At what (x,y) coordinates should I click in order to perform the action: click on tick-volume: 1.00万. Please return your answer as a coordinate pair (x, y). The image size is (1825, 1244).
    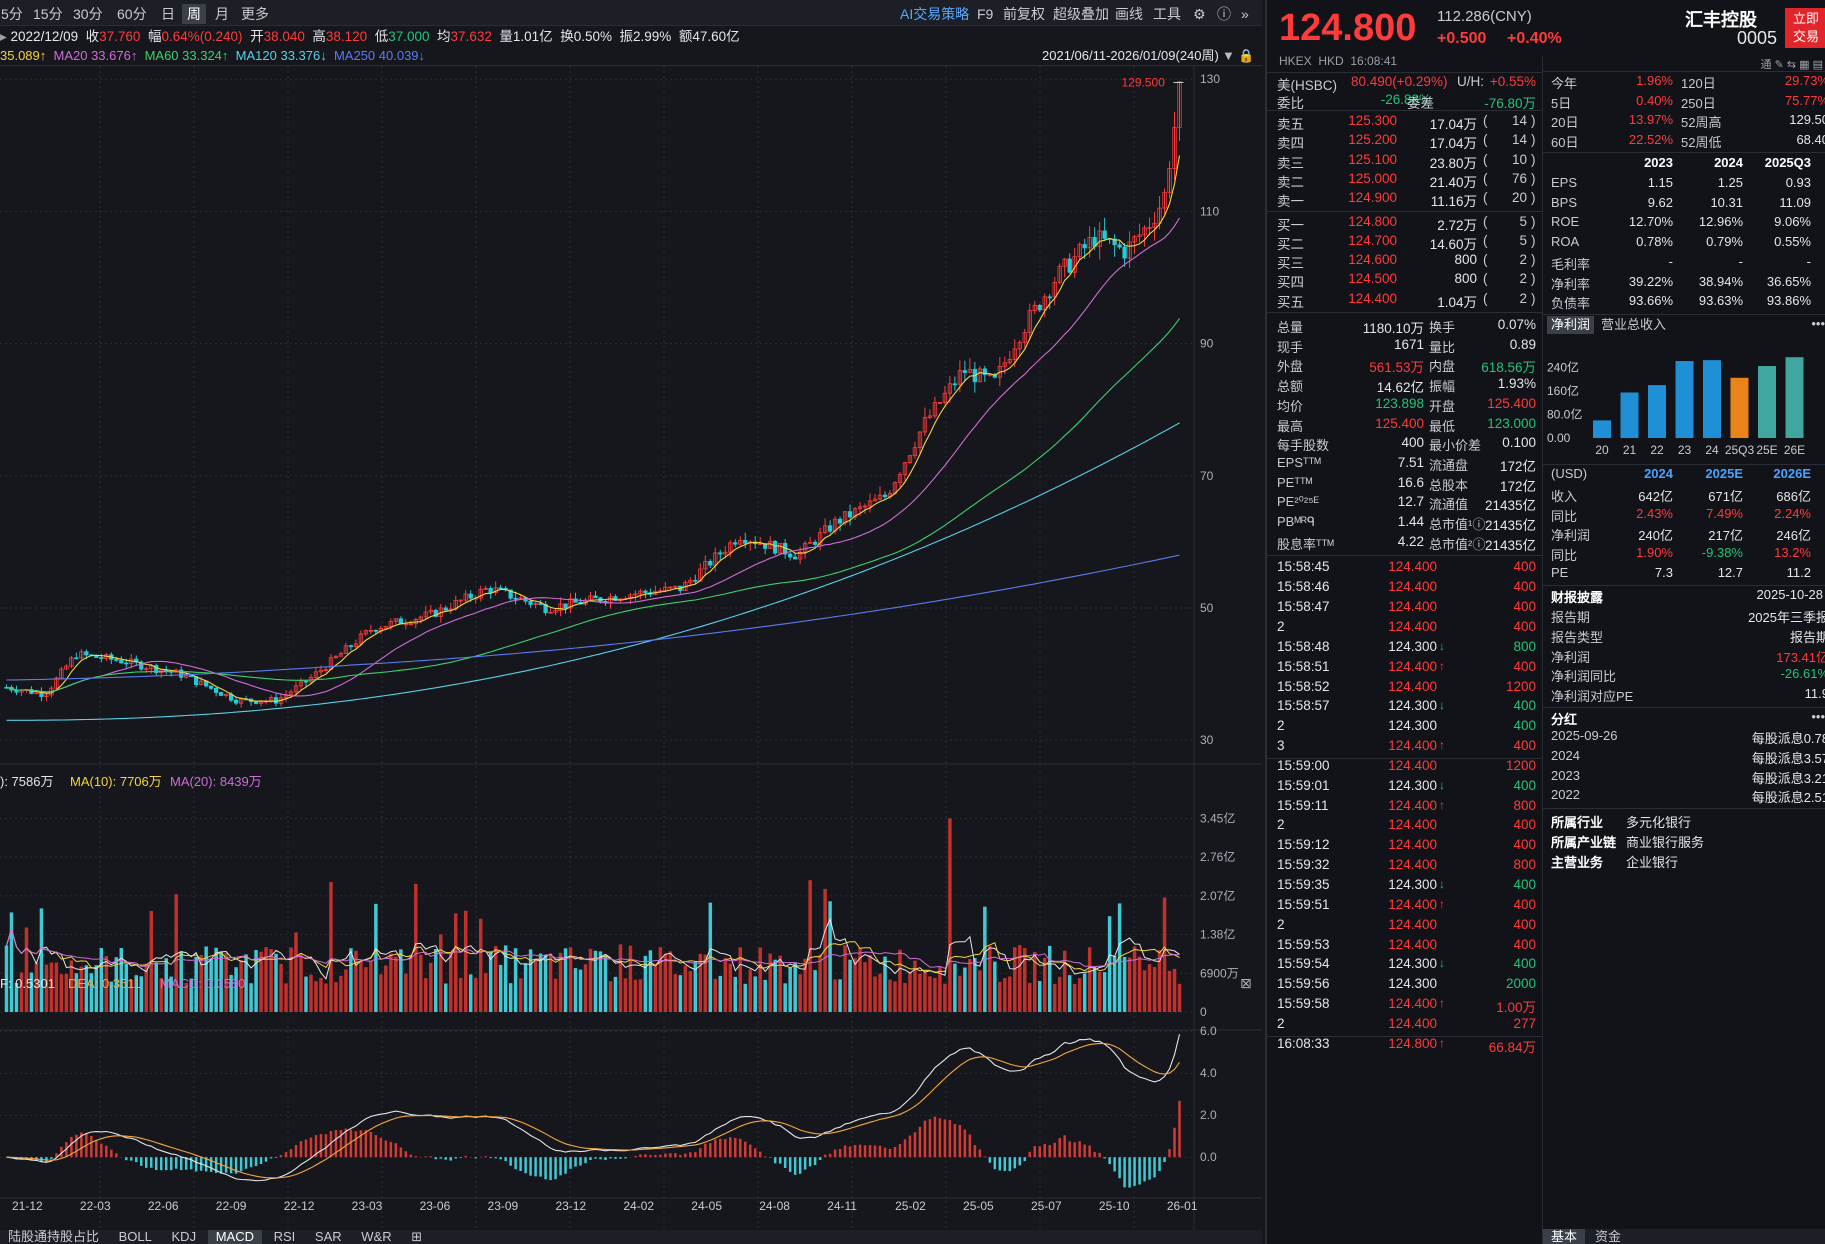
    Looking at the image, I should click on (1516, 1008).